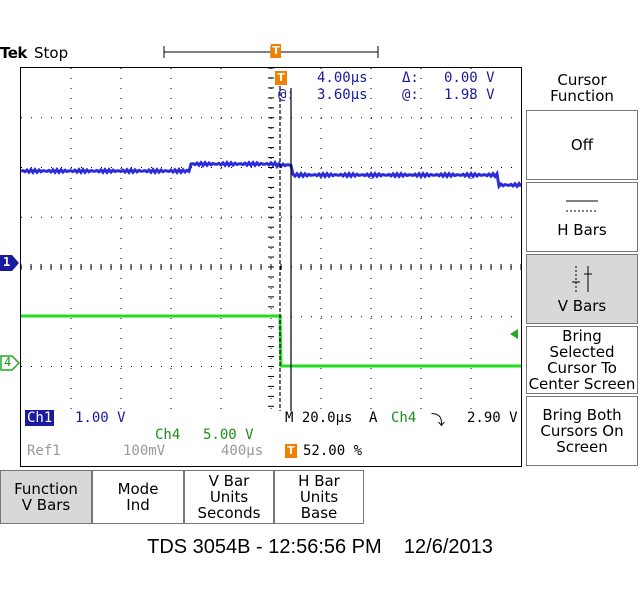 Image resolution: width=640 pixels, height=600 pixels. I want to click on menu-item-v-bars-label: V Bars, so click(582, 306).